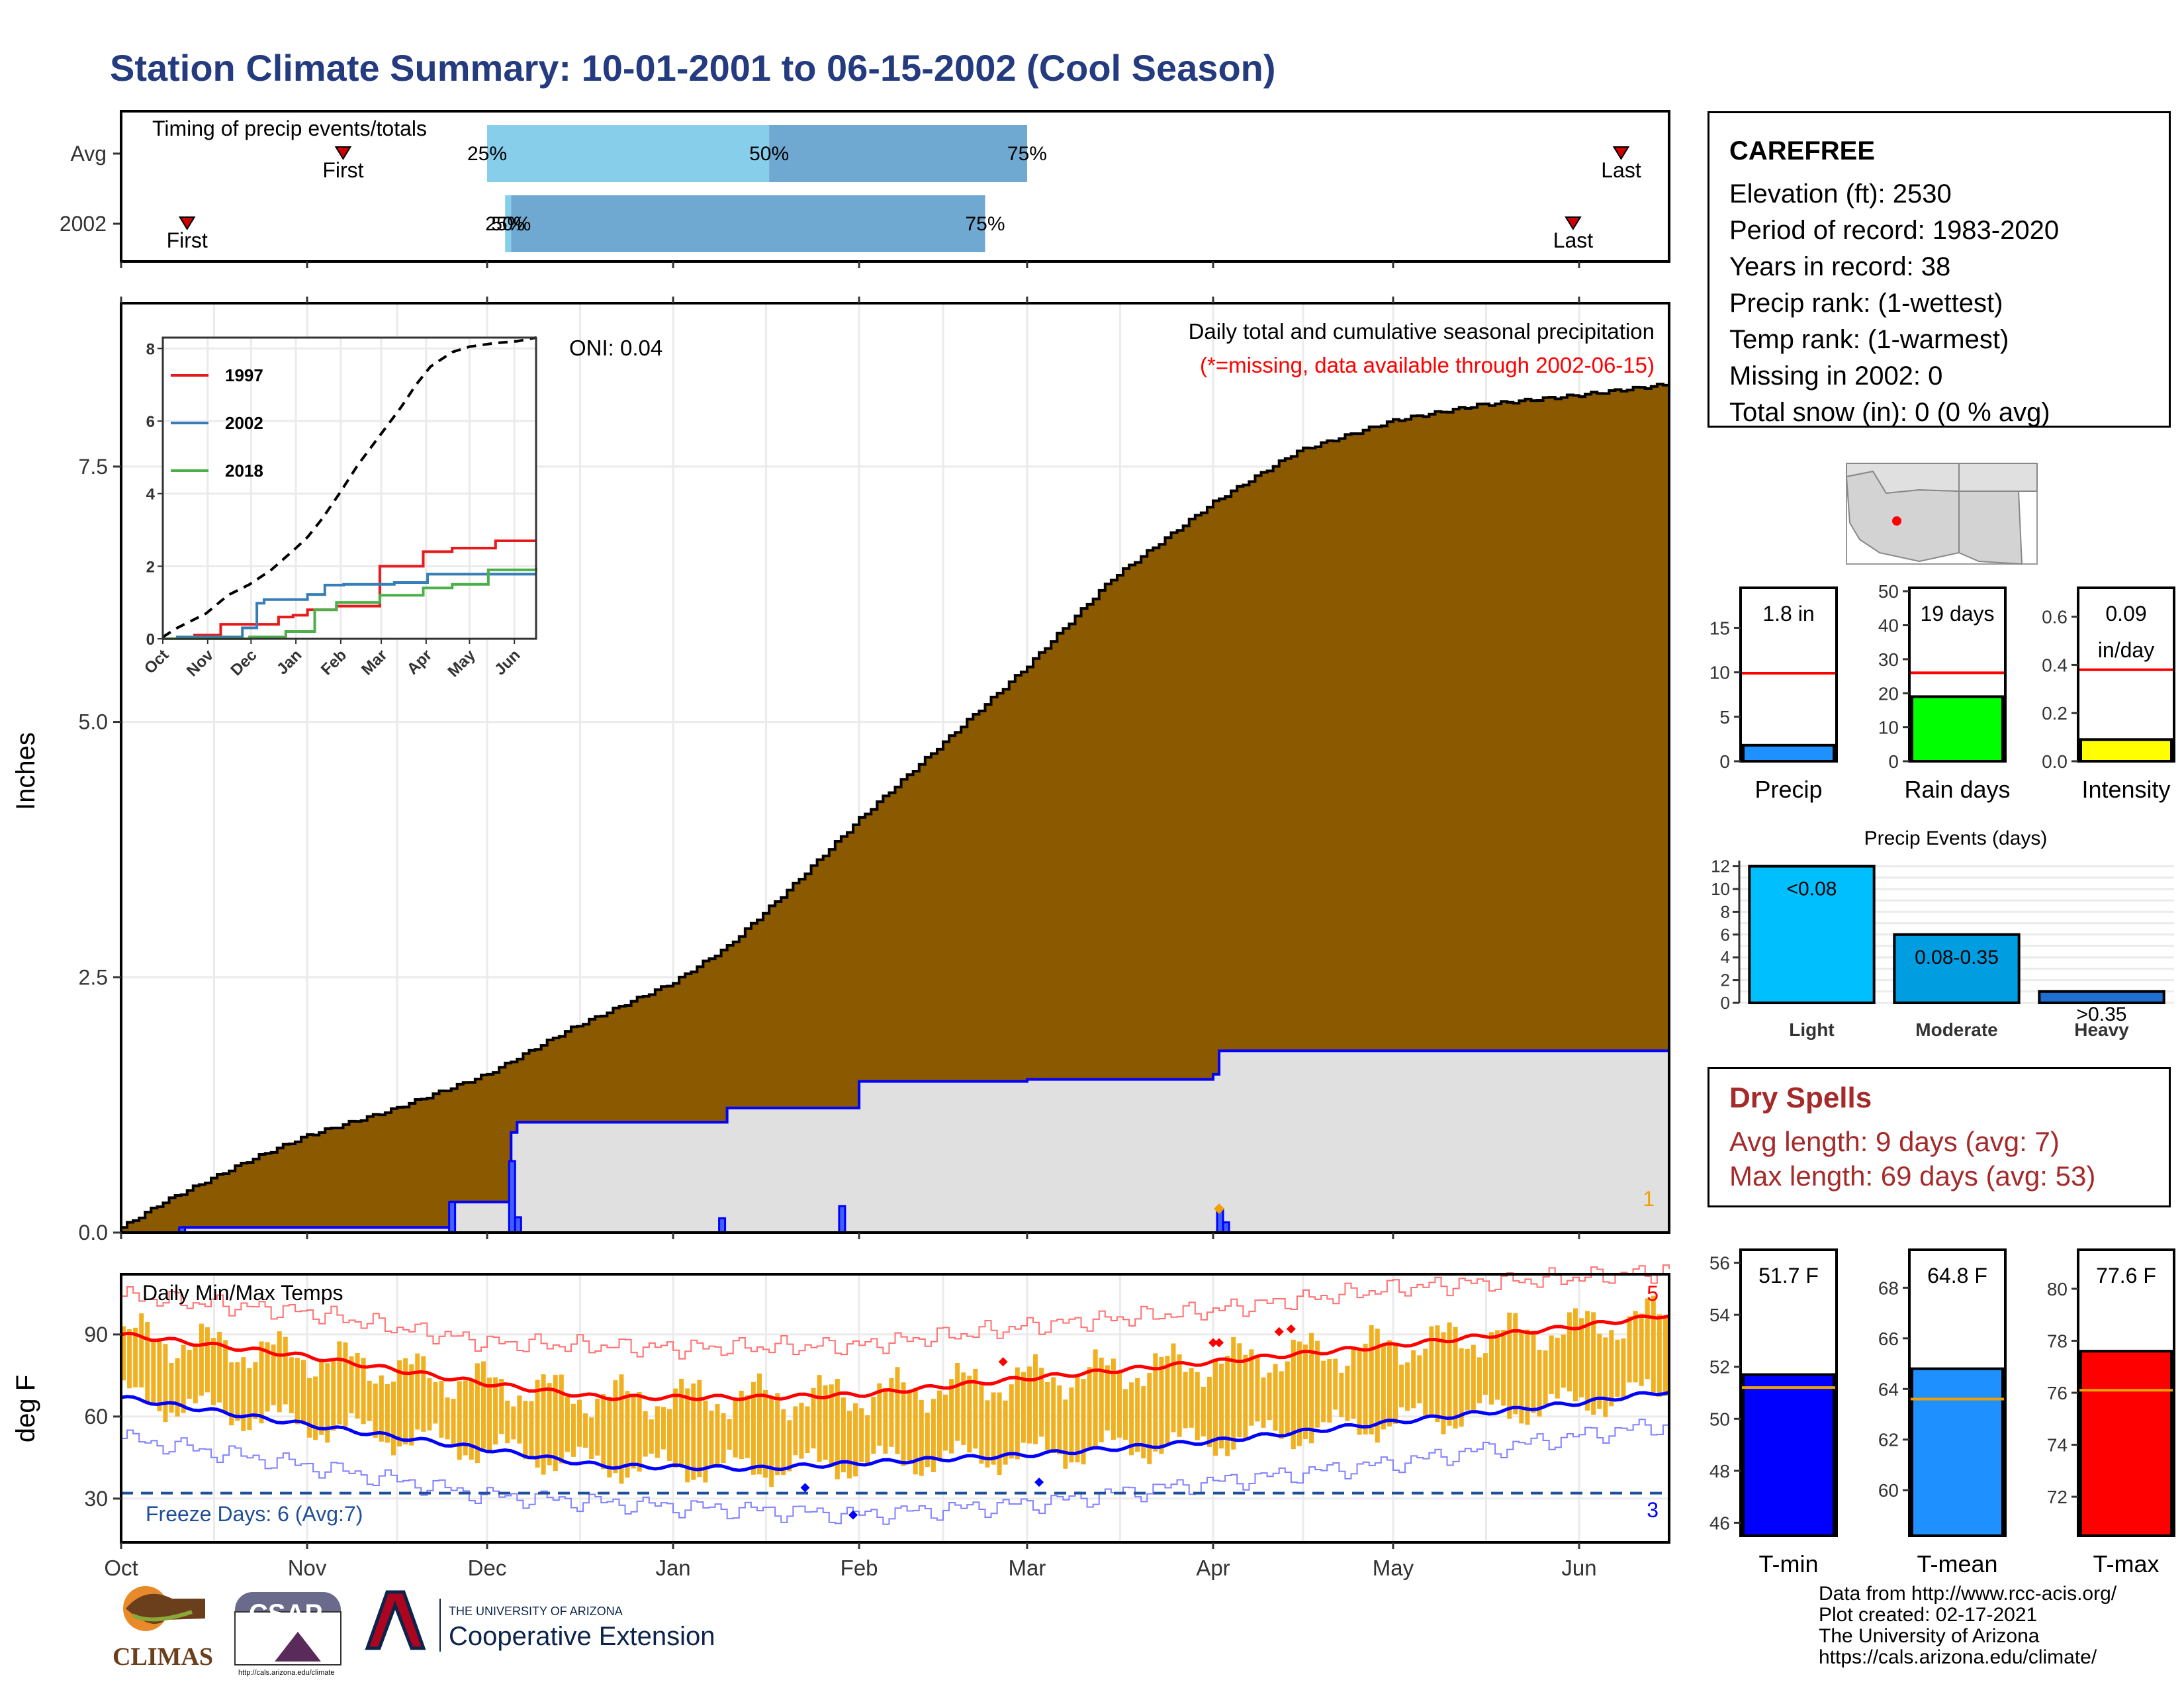 The image size is (2184, 1688). What do you see at coordinates (1942, 514) in the screenshot?
I see `locator-map` at bounding box center [1942, 514].